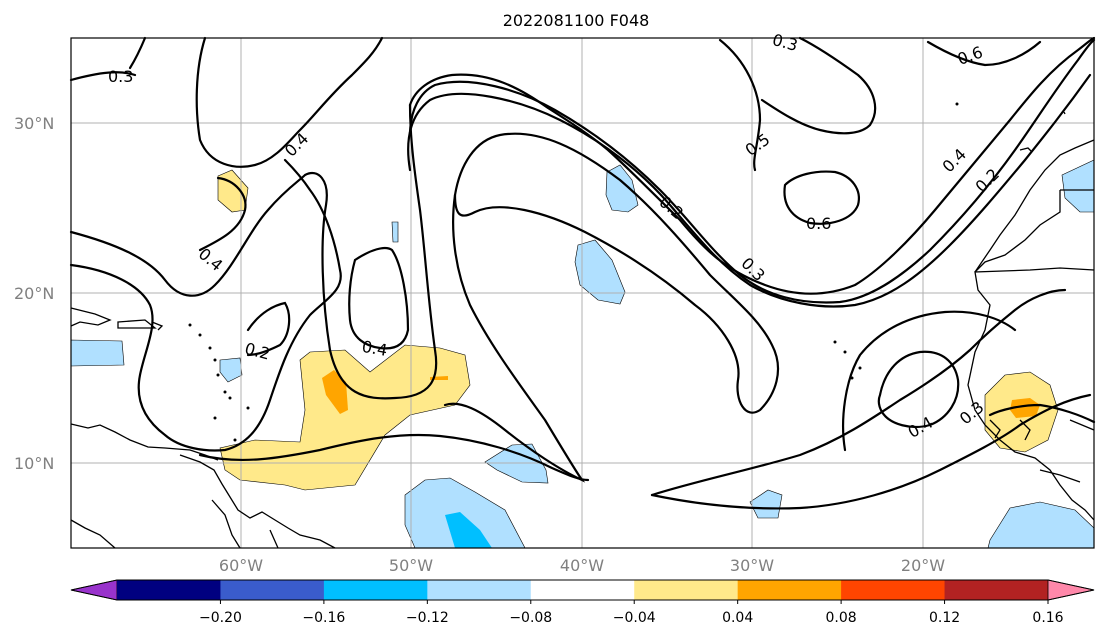  Describe the element at coordinates (923, 565) in the screenshot. I see `lon-tick-label: 20°W` at that location.